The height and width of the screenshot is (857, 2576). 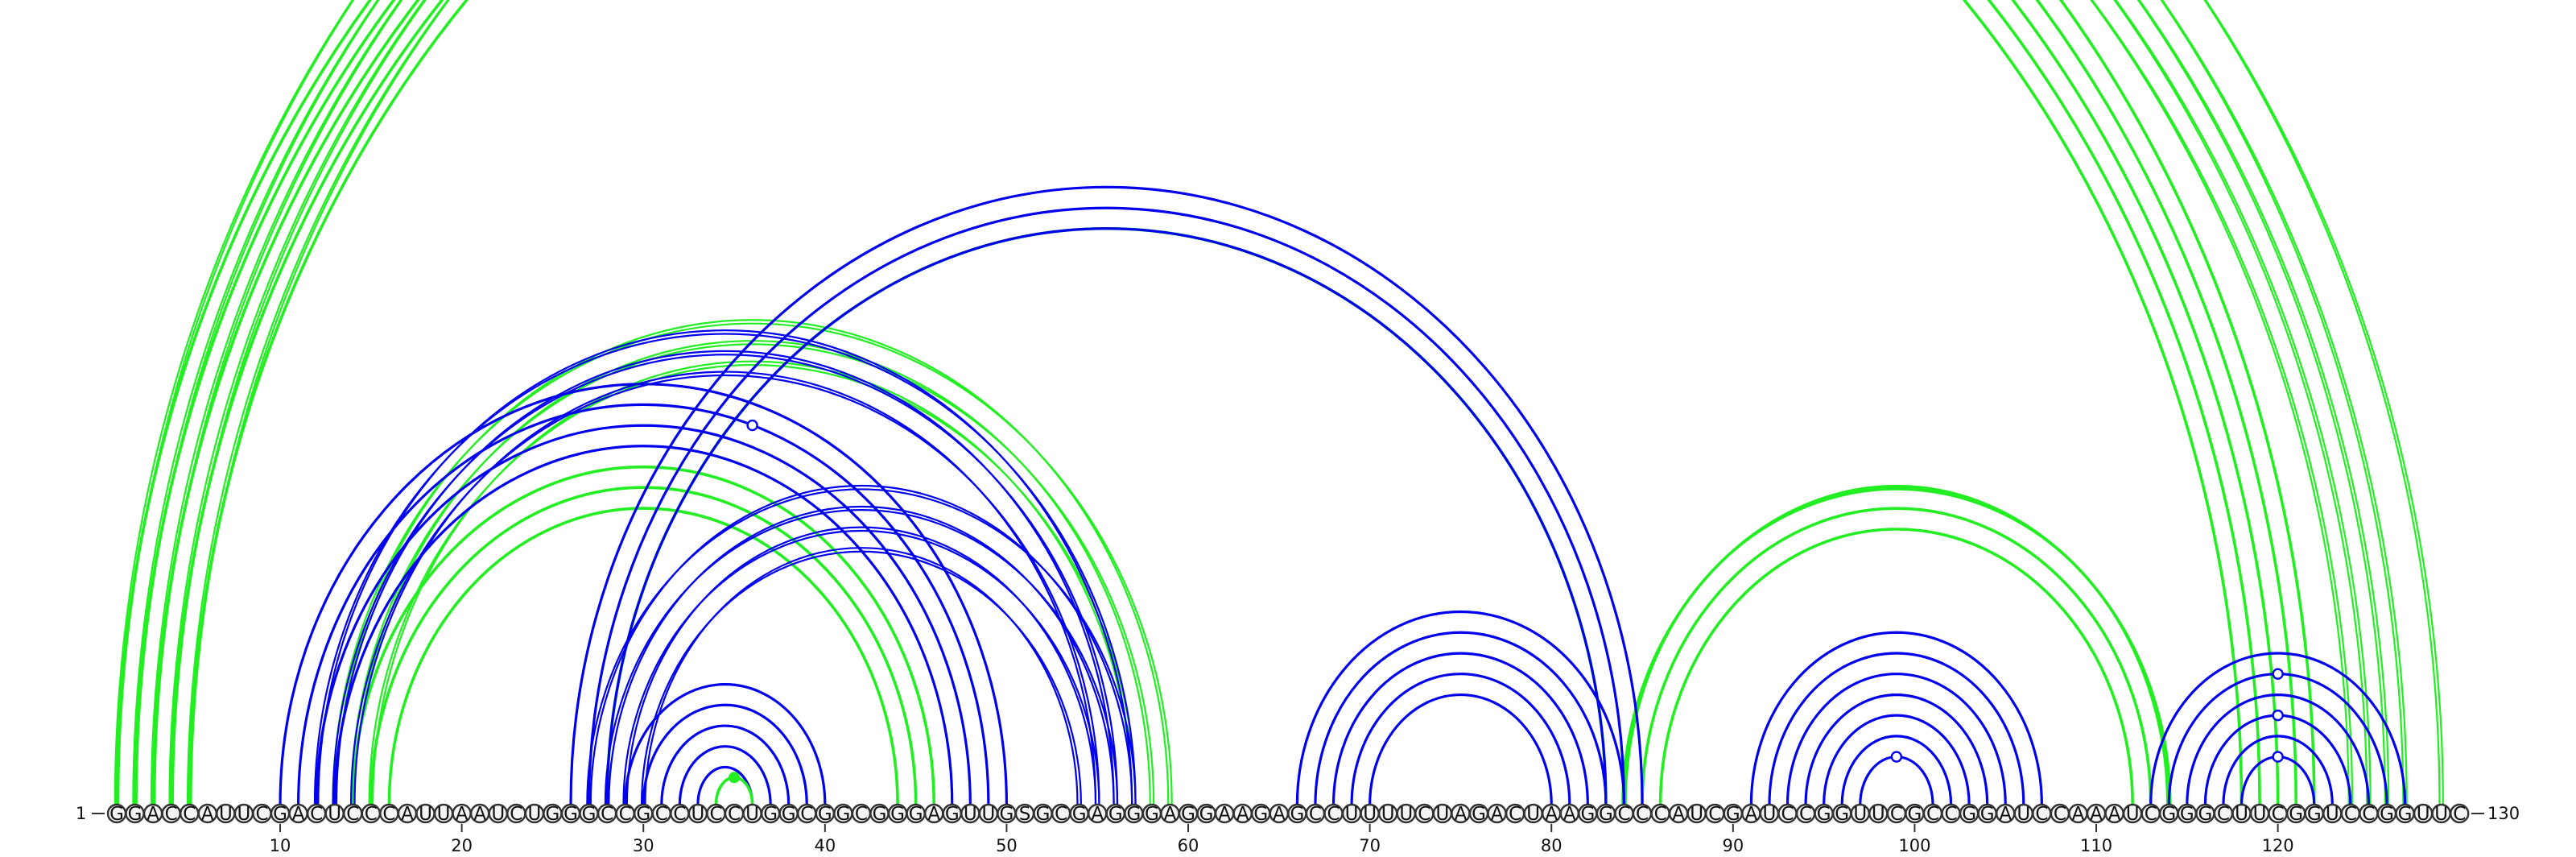 I want to click on nucleotide-28: C, so click(x=607, y=814).